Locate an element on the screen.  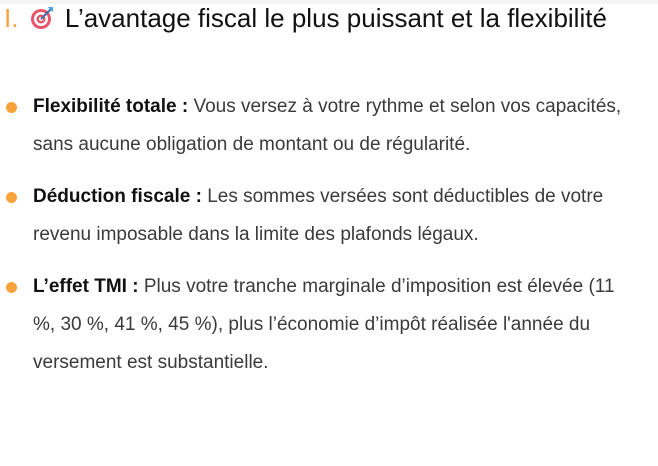
item-label: L’effet TMI : is located at coordinates (86, 286).